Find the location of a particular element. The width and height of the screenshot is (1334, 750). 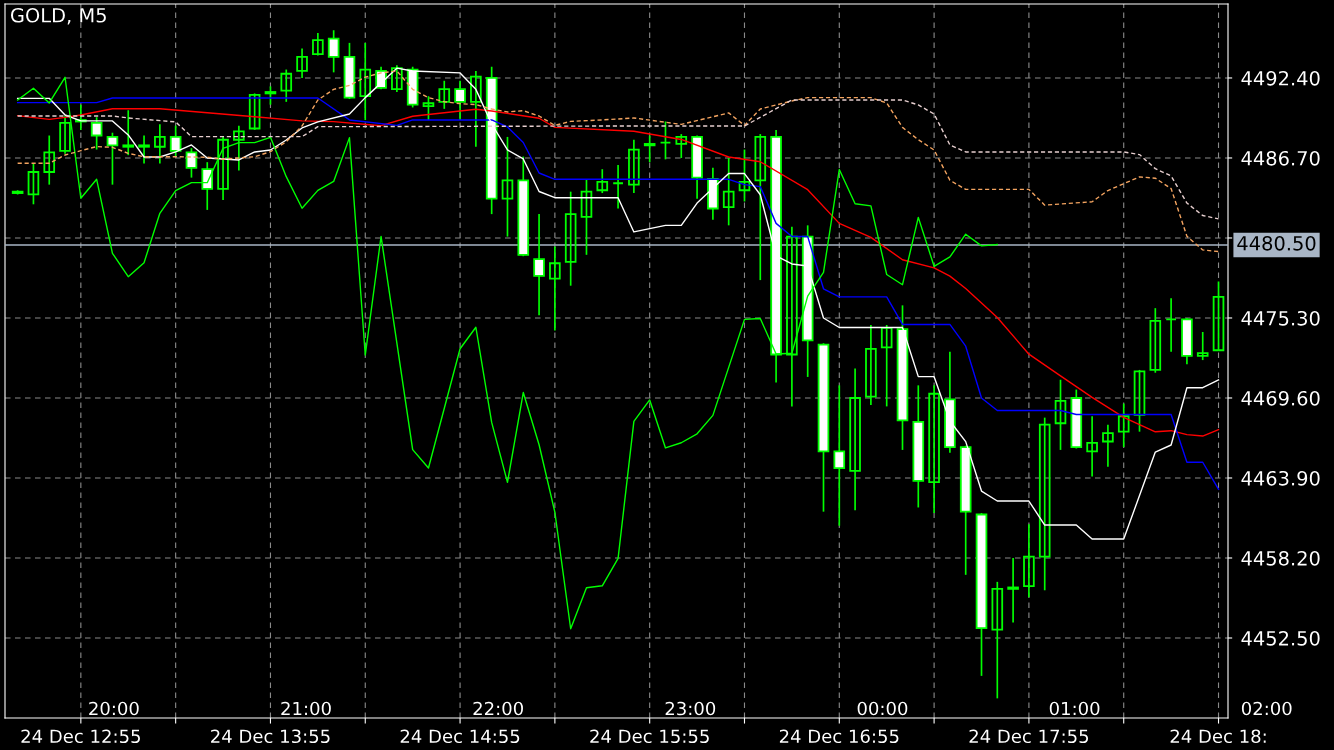

x-tick-label: 24 Dec 12:55 is located at coordinates (80, 736).